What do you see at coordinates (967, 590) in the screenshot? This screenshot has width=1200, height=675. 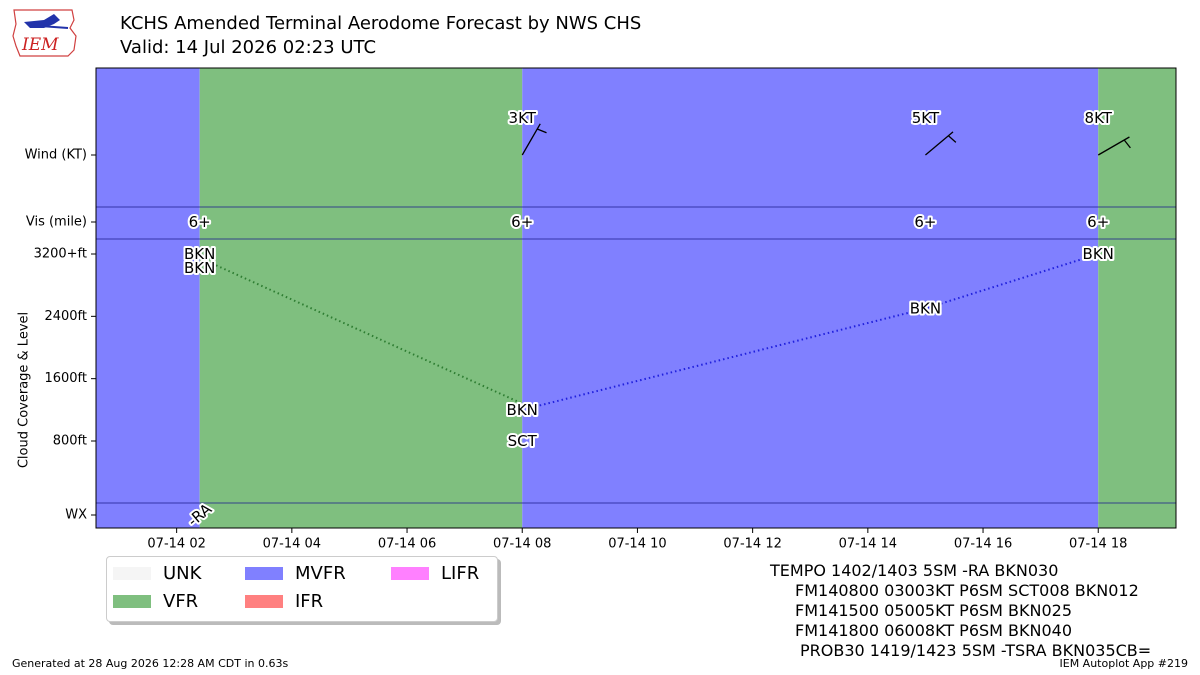 I see `taf-line: FM140800 03003KT P6SM SCT008 BKN012` at bounding box center [967, 590].